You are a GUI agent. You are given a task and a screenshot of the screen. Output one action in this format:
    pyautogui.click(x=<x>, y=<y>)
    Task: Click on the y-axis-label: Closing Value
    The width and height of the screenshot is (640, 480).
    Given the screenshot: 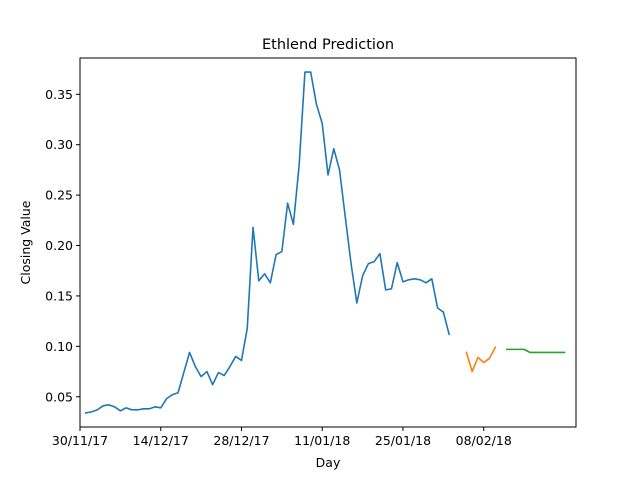 What is the action you would take?
    pyautogui.click(x=25, y=242)
    